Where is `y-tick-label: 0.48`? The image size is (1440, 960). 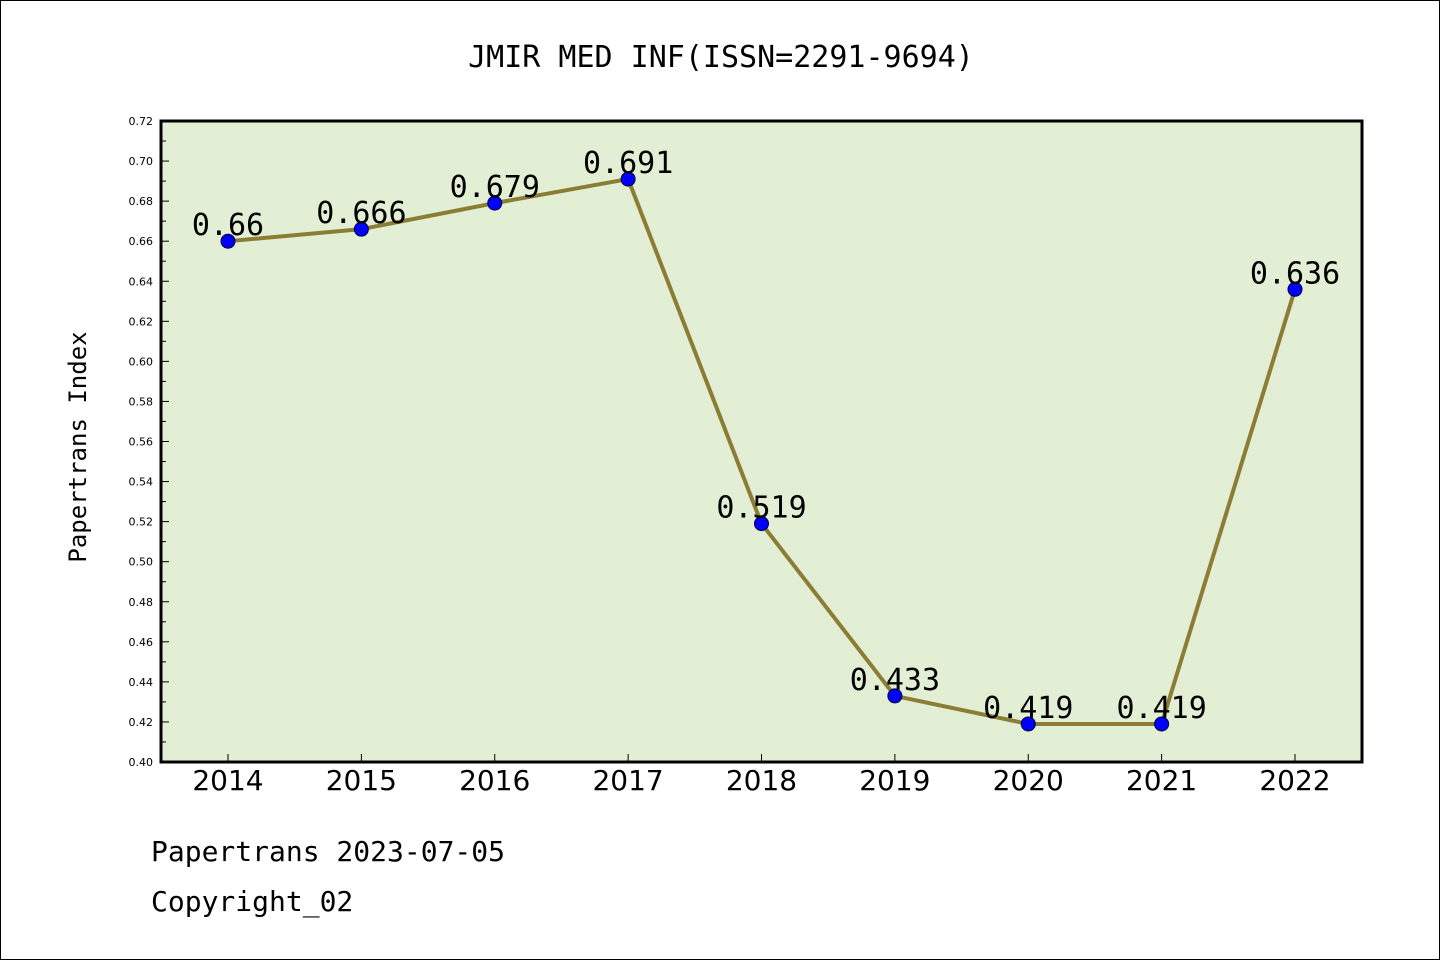 y-tick-label: 0.48 is located at coordinates (141, 602).